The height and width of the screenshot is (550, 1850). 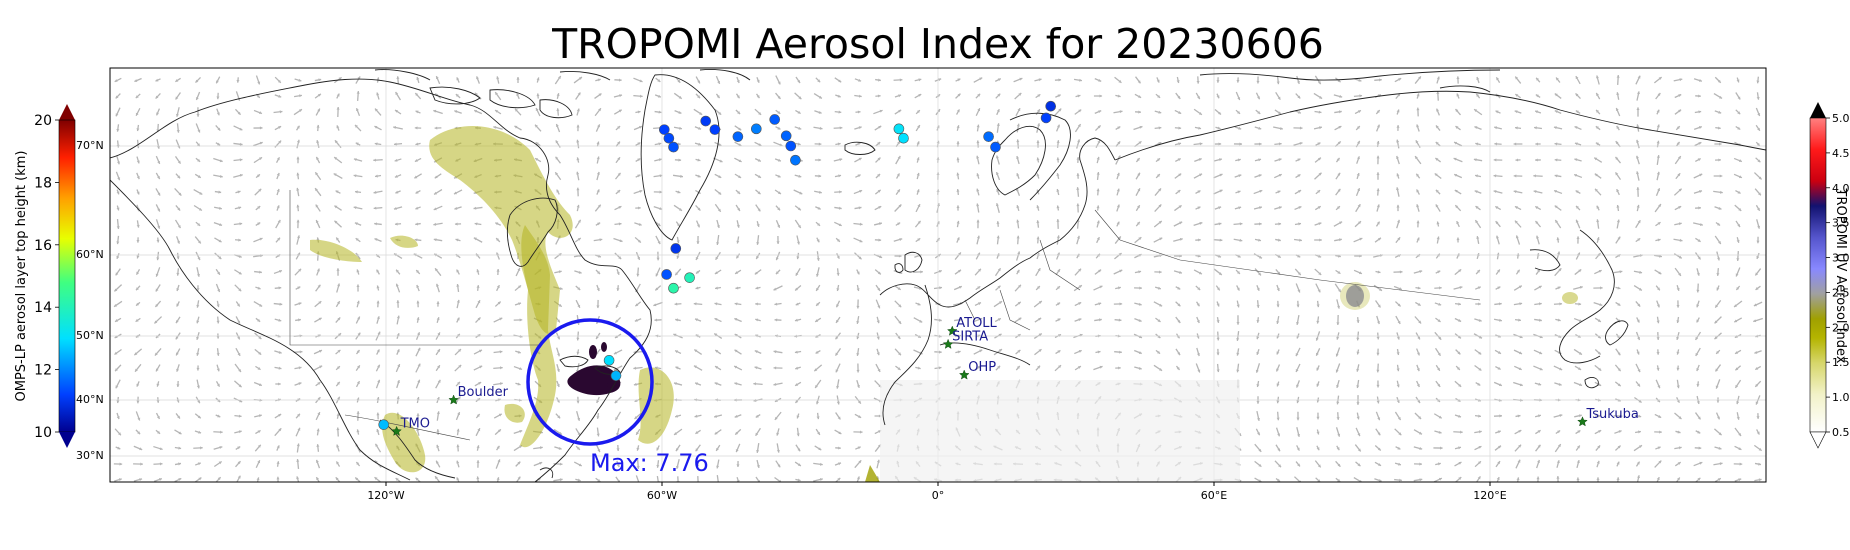 What do you see at coordinates (1841, 292) in the screenshot?
I see `right-colorbar-tick-label: 2.5` at bounding box center [1841, 292].